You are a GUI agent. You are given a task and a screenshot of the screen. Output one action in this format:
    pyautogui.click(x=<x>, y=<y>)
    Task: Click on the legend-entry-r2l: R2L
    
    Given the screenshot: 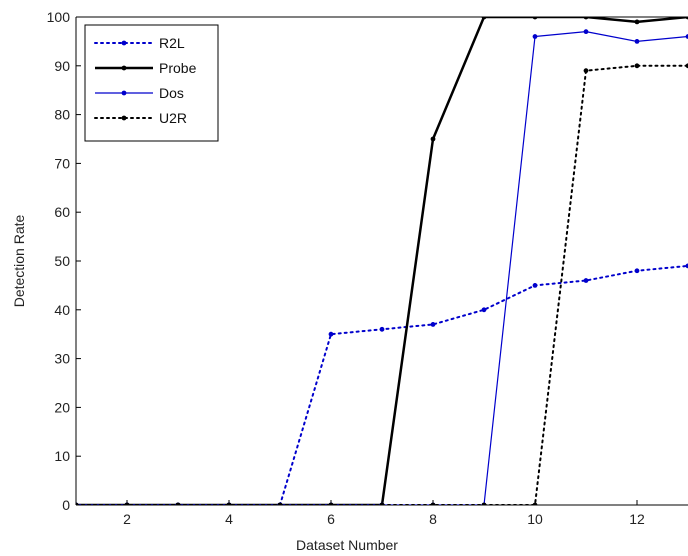 What is the action you would take?
    pyautogui.click(x=139, y=43)
    